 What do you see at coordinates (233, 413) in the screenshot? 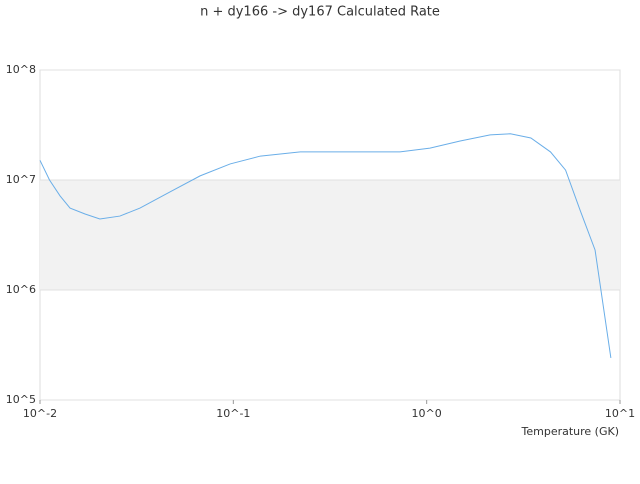
I see `x-tick-label: 10^-1` at bounding box center [233, 413].